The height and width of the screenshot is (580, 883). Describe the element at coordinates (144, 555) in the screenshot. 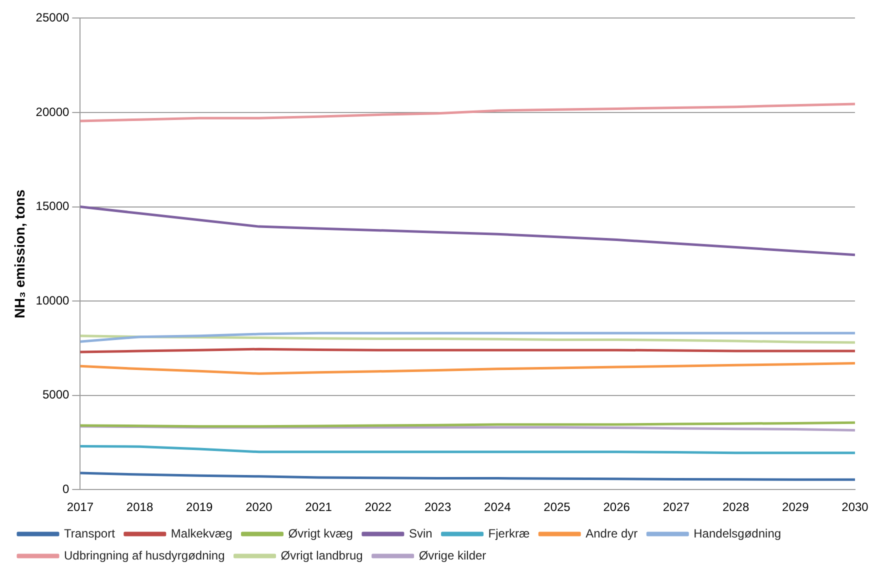

I see `legend-label: Udbringning af husdyrgødning` at that location.